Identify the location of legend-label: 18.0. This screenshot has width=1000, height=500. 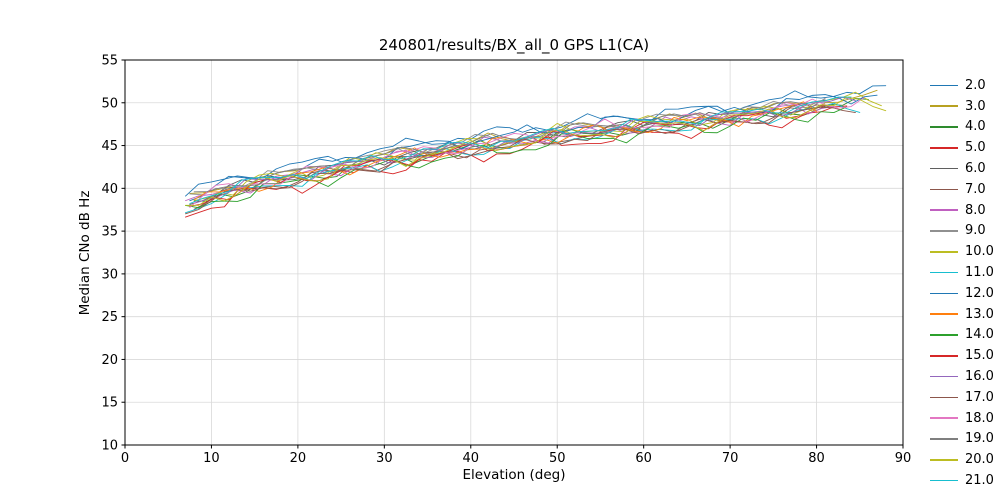
(979, 418).